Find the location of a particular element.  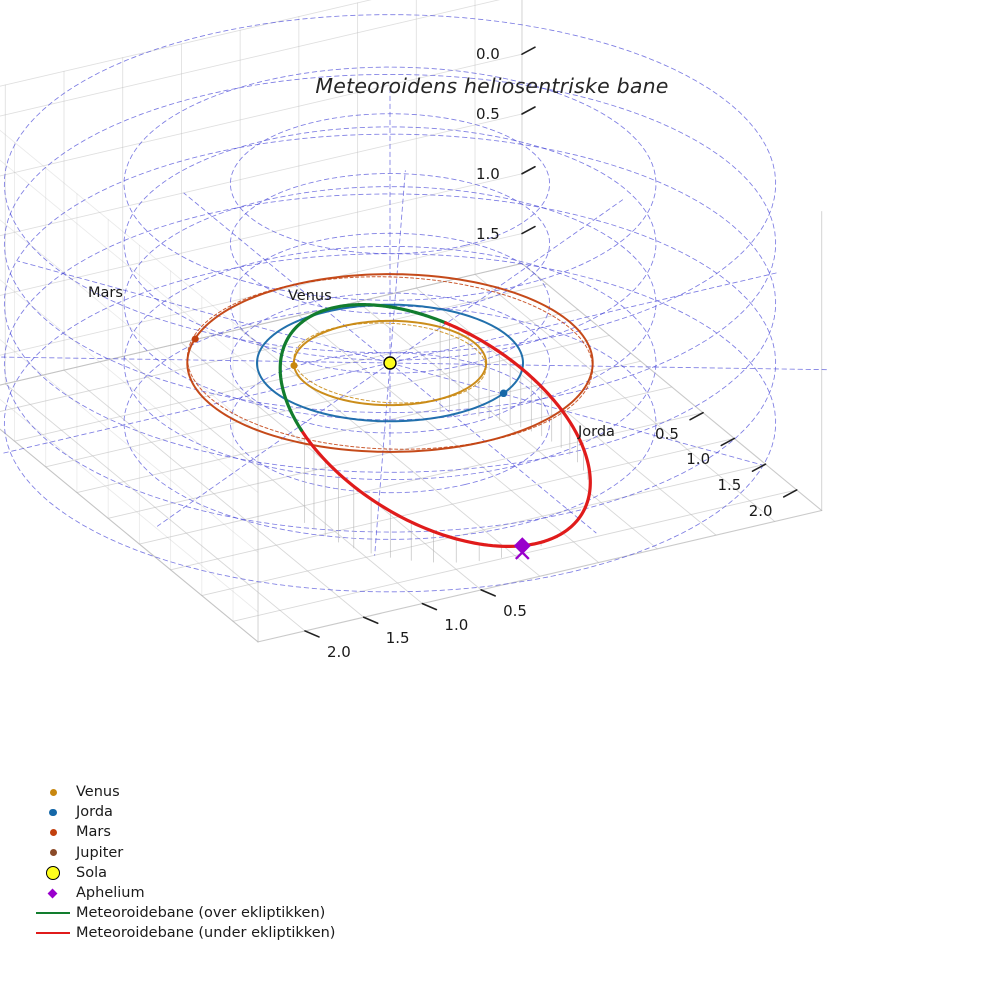

planet-orbit-inclined-venus is located at coordinates (390, 363).